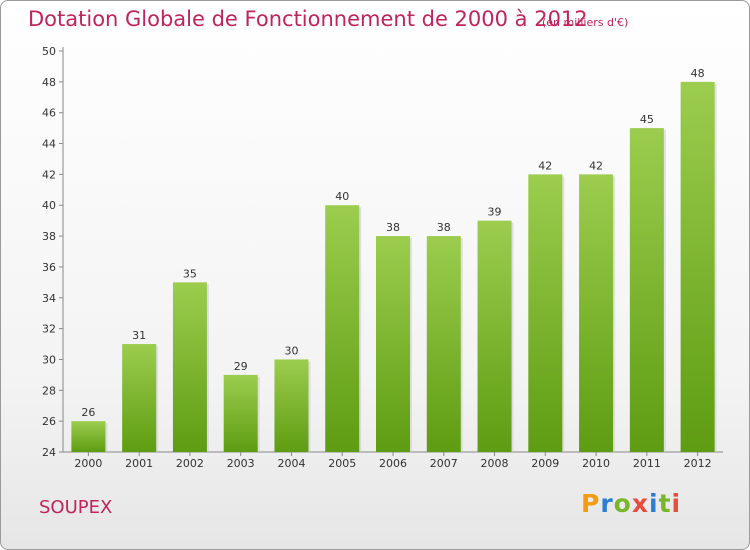 Image resolution: width=750 pixels, height=550 pixels. I want to click on y-tick-label: 46, so click(49, 113).